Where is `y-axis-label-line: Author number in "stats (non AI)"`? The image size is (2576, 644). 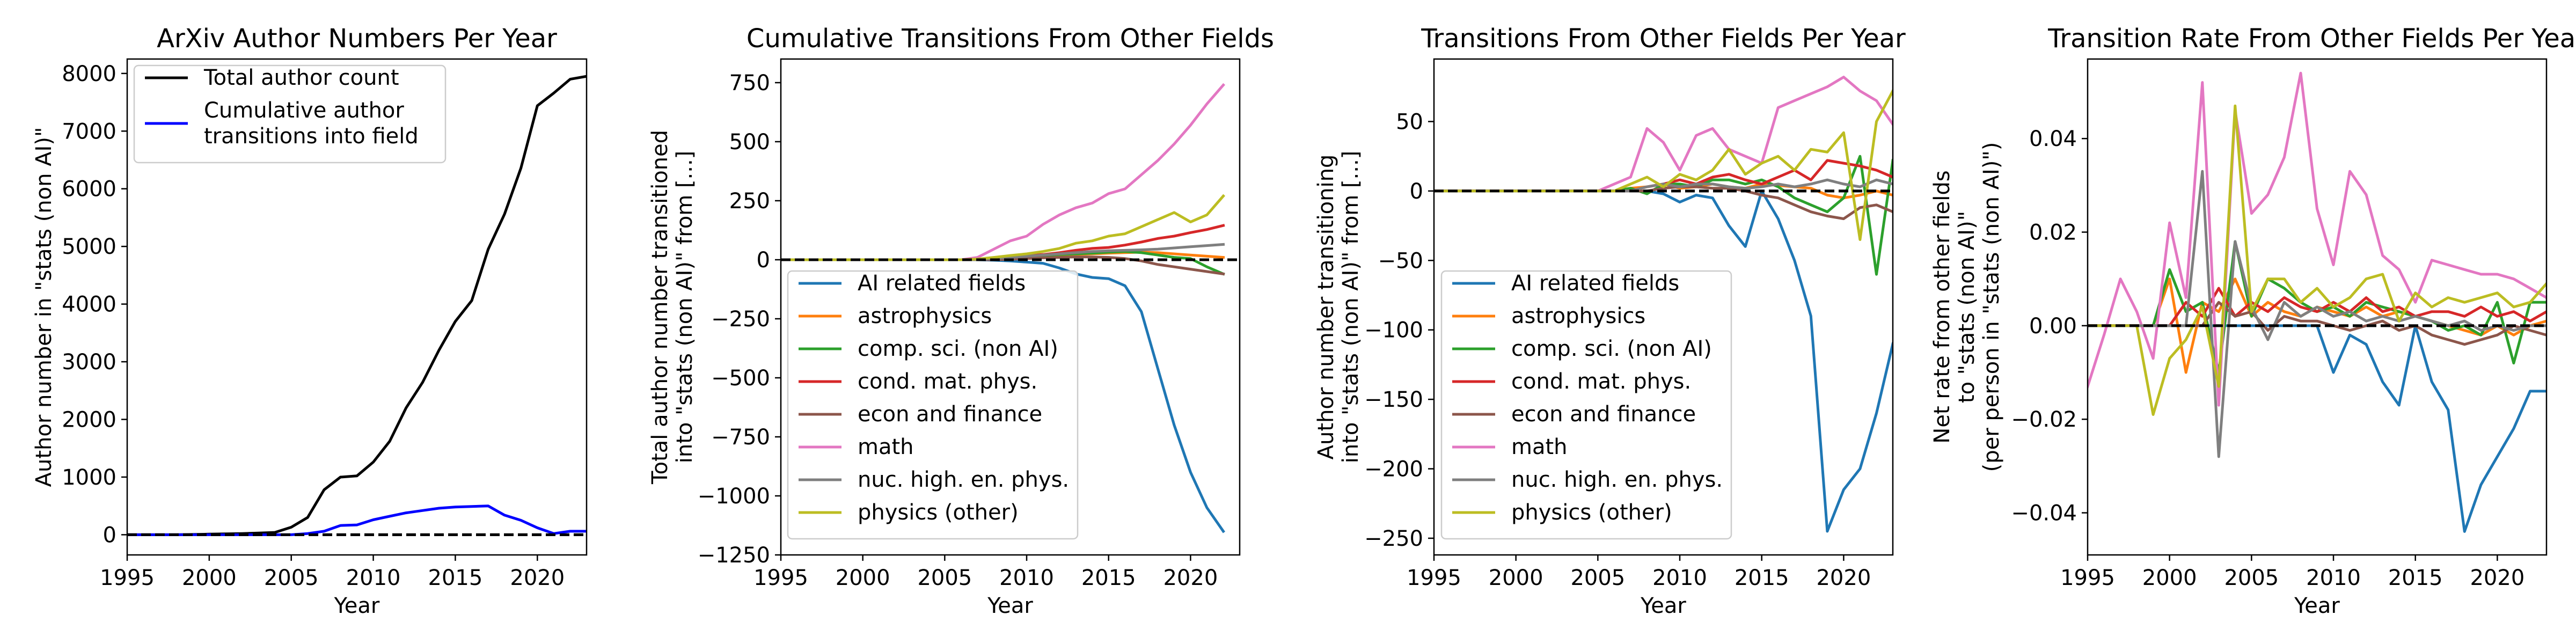 y-axis-label-line: Author number in "stats (non AI)" is located at coordinates (44, 307).